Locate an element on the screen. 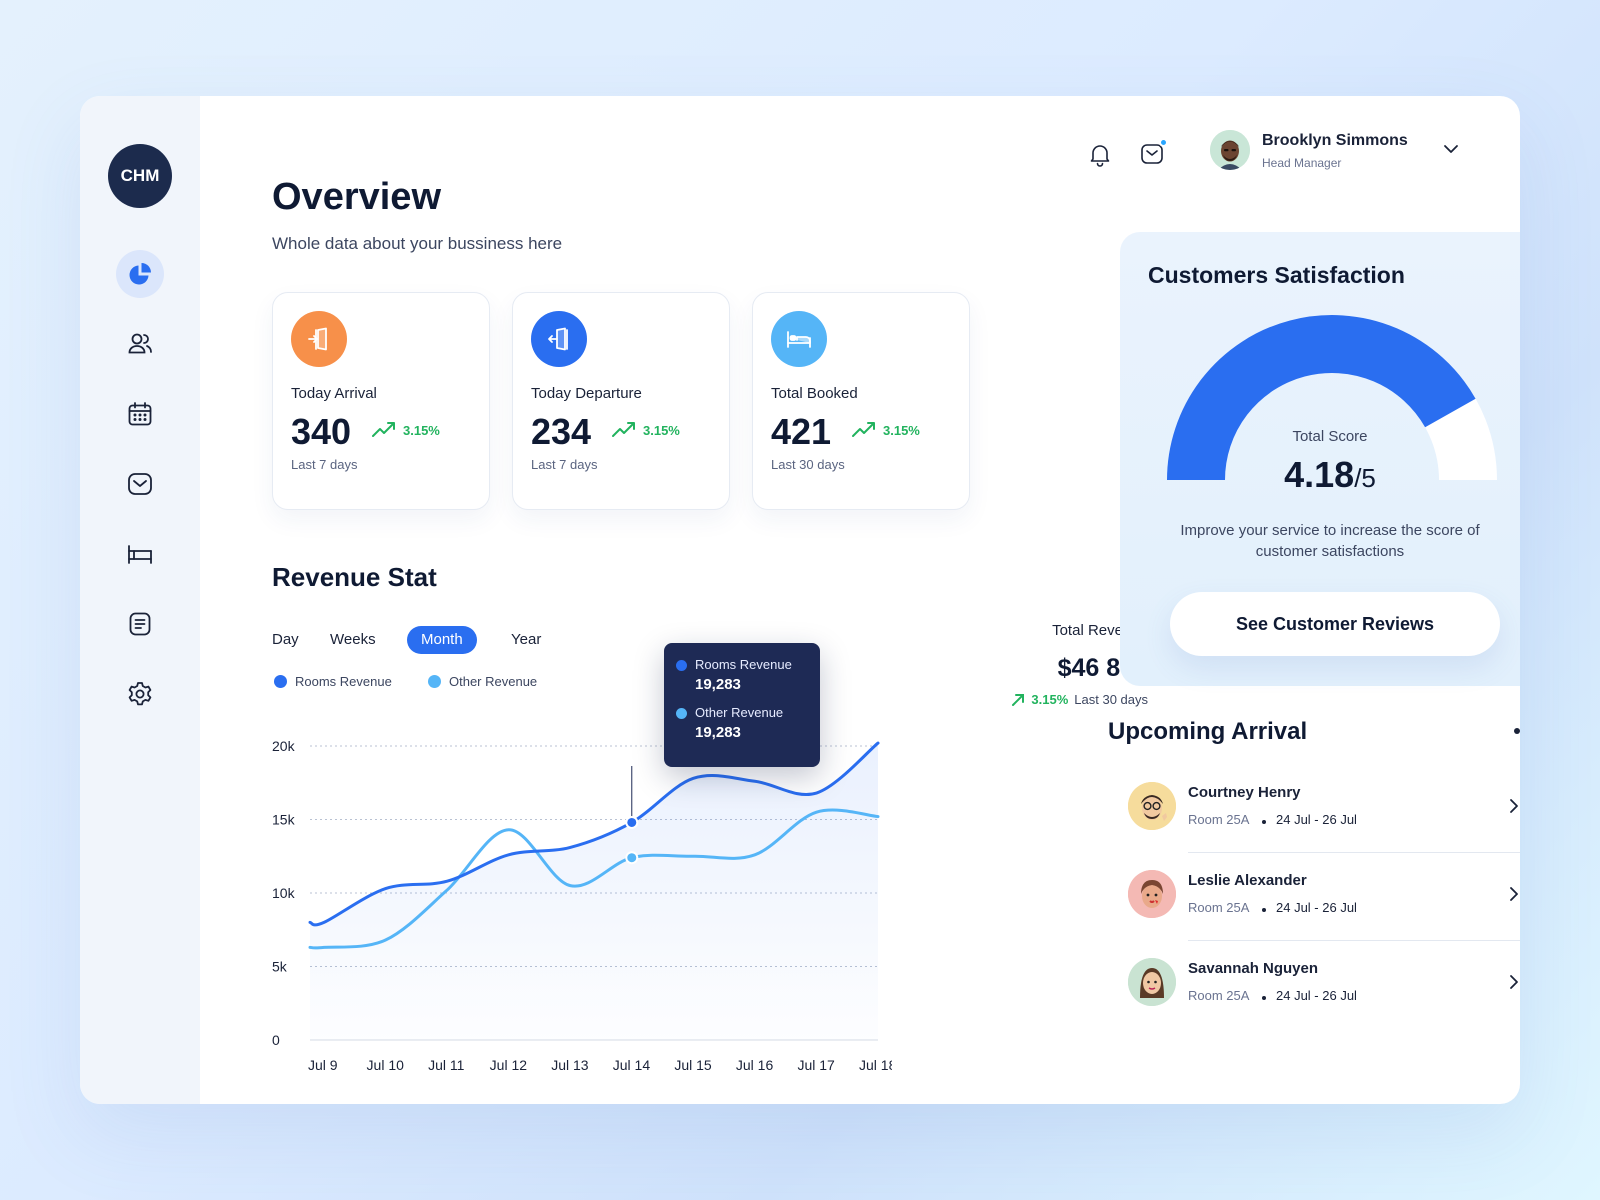 Image resolution: width=1600 pixels, height=1200 pixels. stat-value: 234 is located at coordinates (561, 431).